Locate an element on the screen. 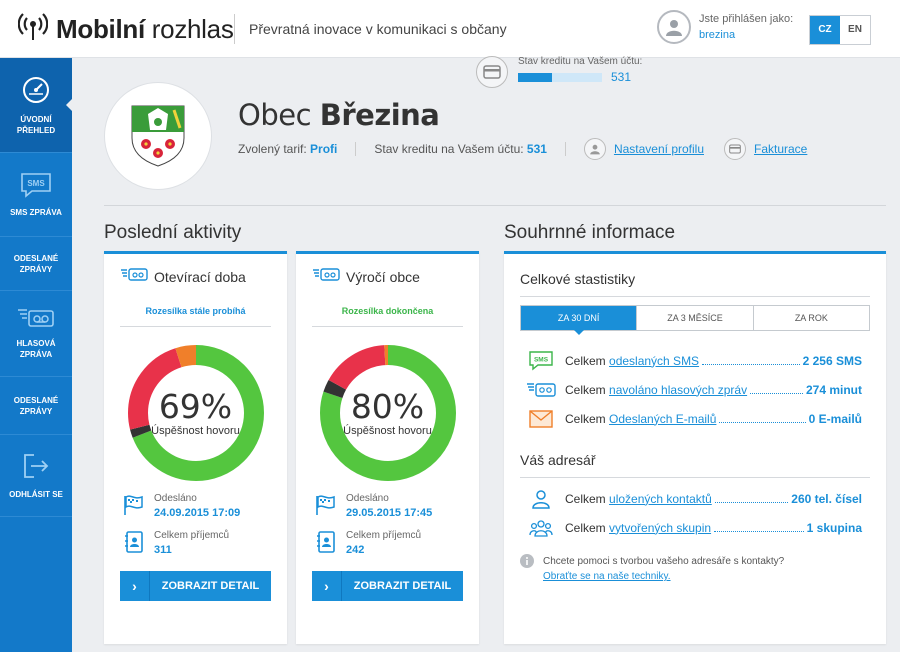  logo: Mobilní rozhlas is located at coordinates (125, 29).